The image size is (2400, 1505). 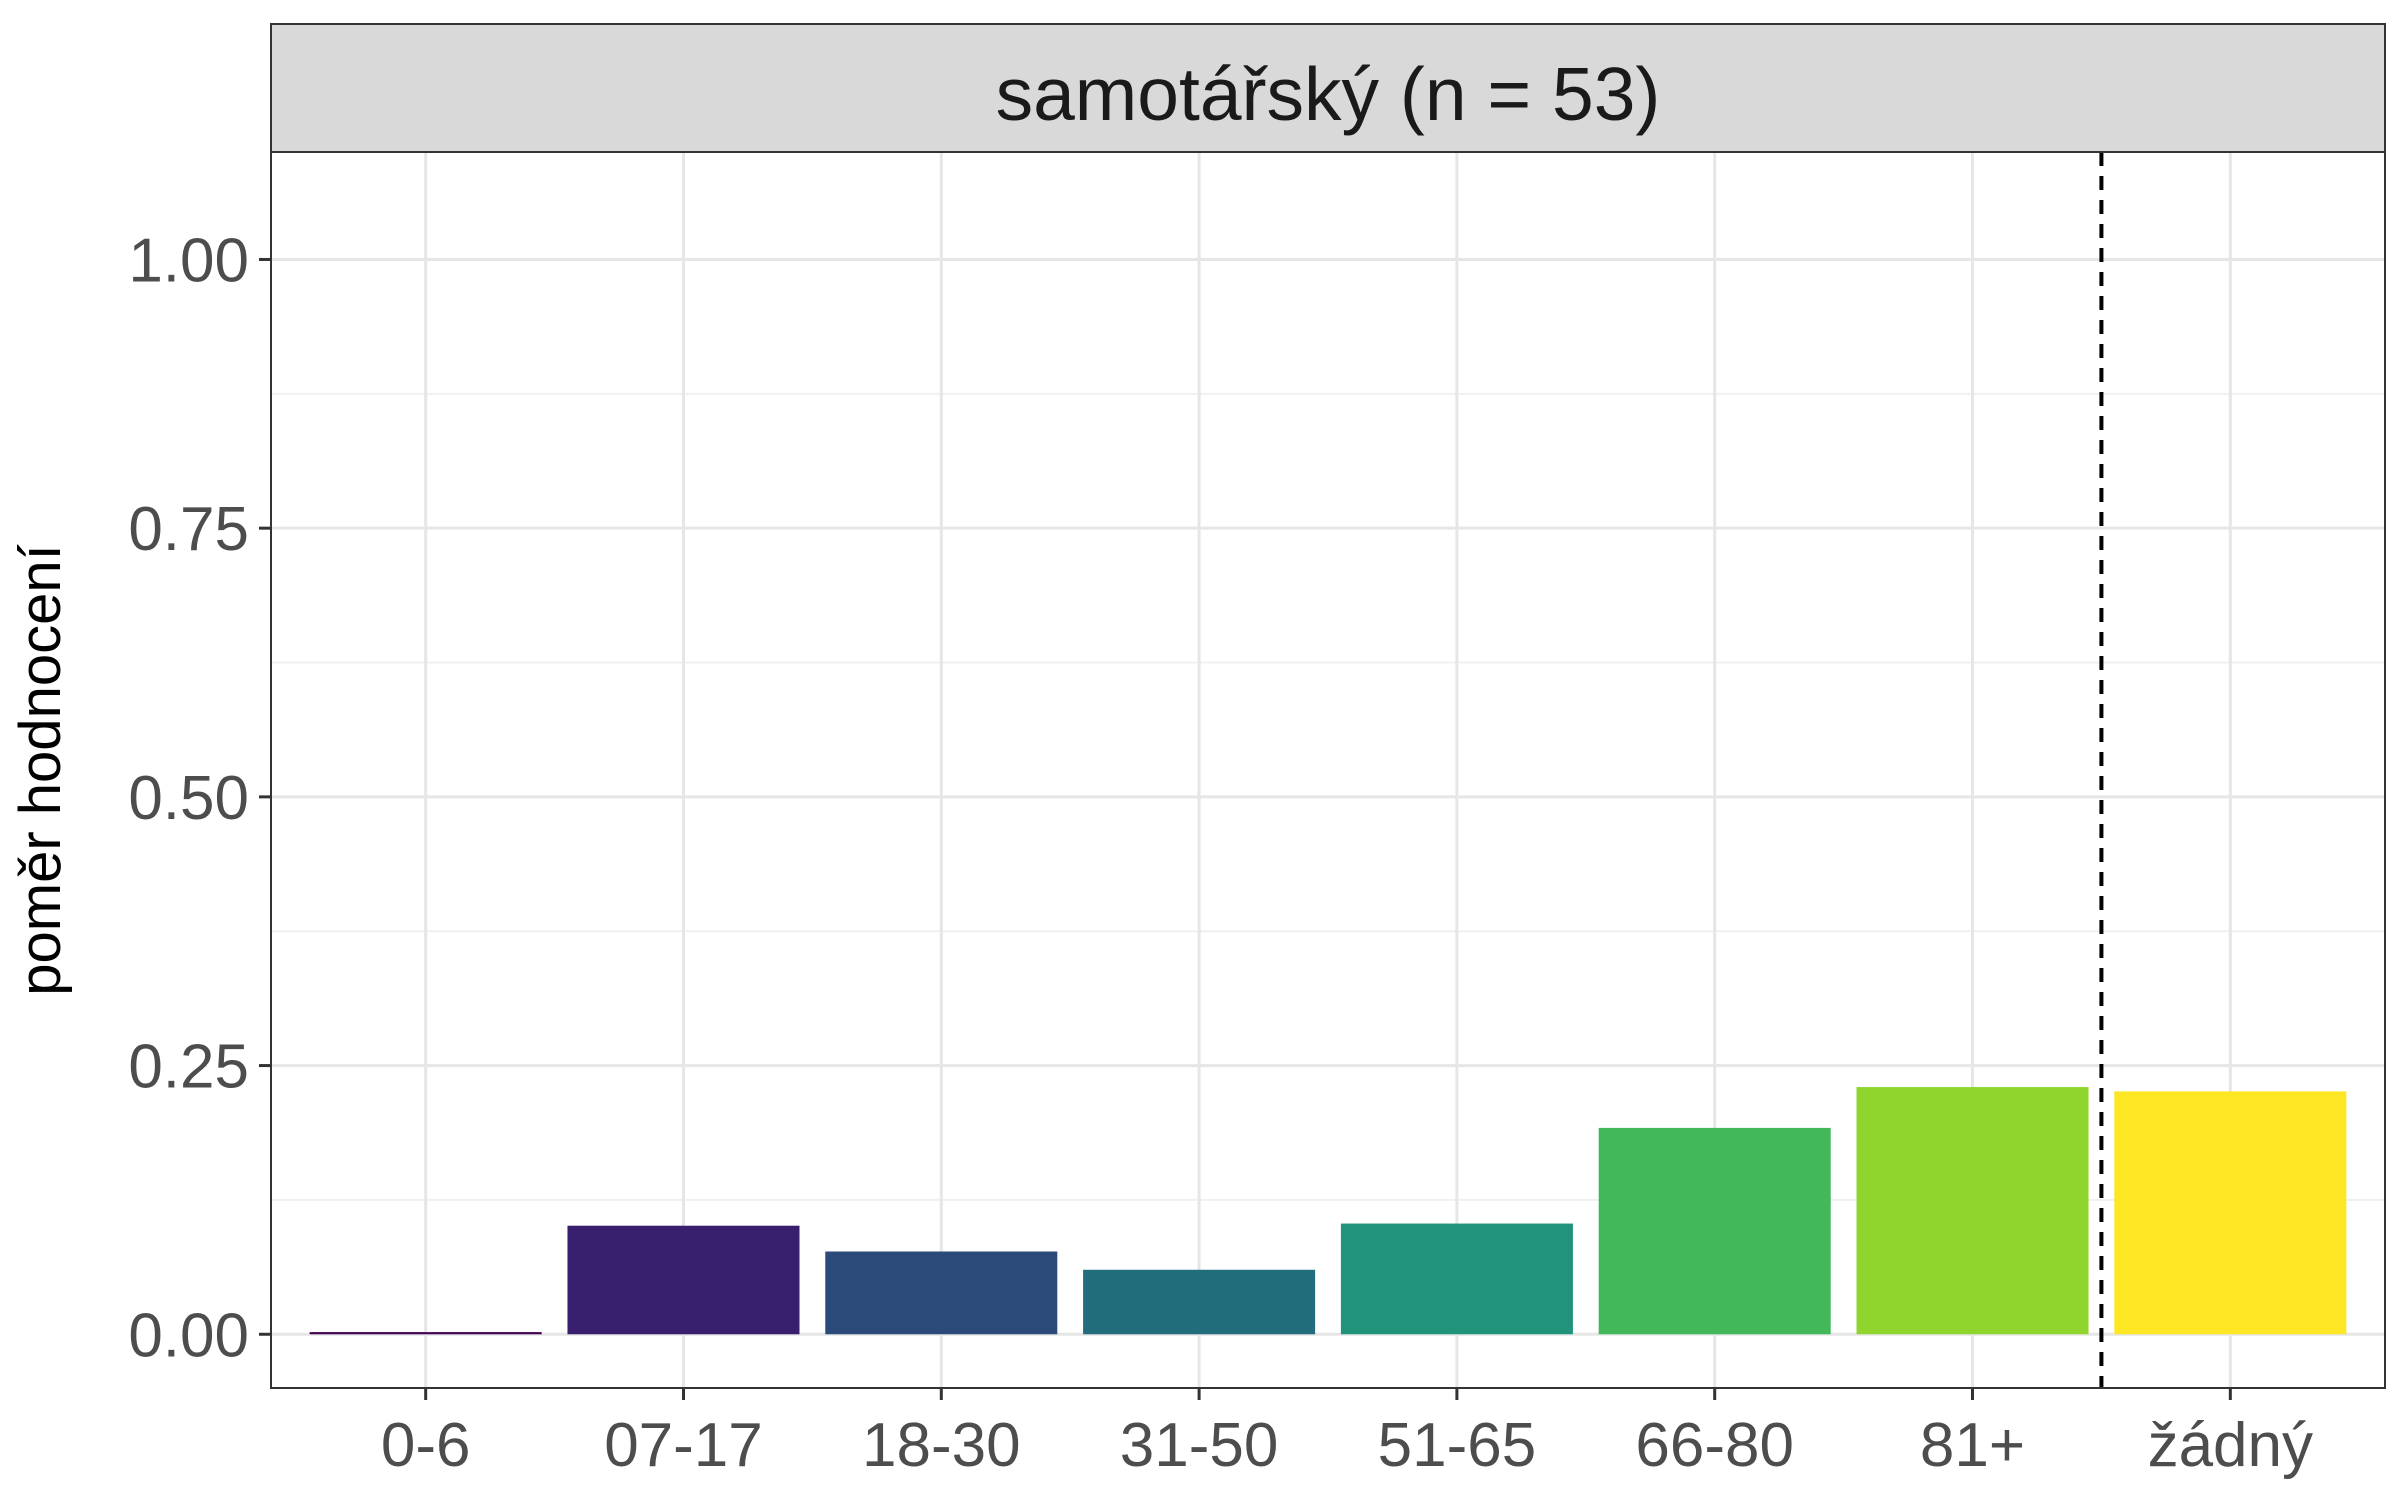 What do you see at coordinates (40, 769) in the screenshot?
I see `y-axis-title: poměr hodnocení` at bounding box center [40, 769].